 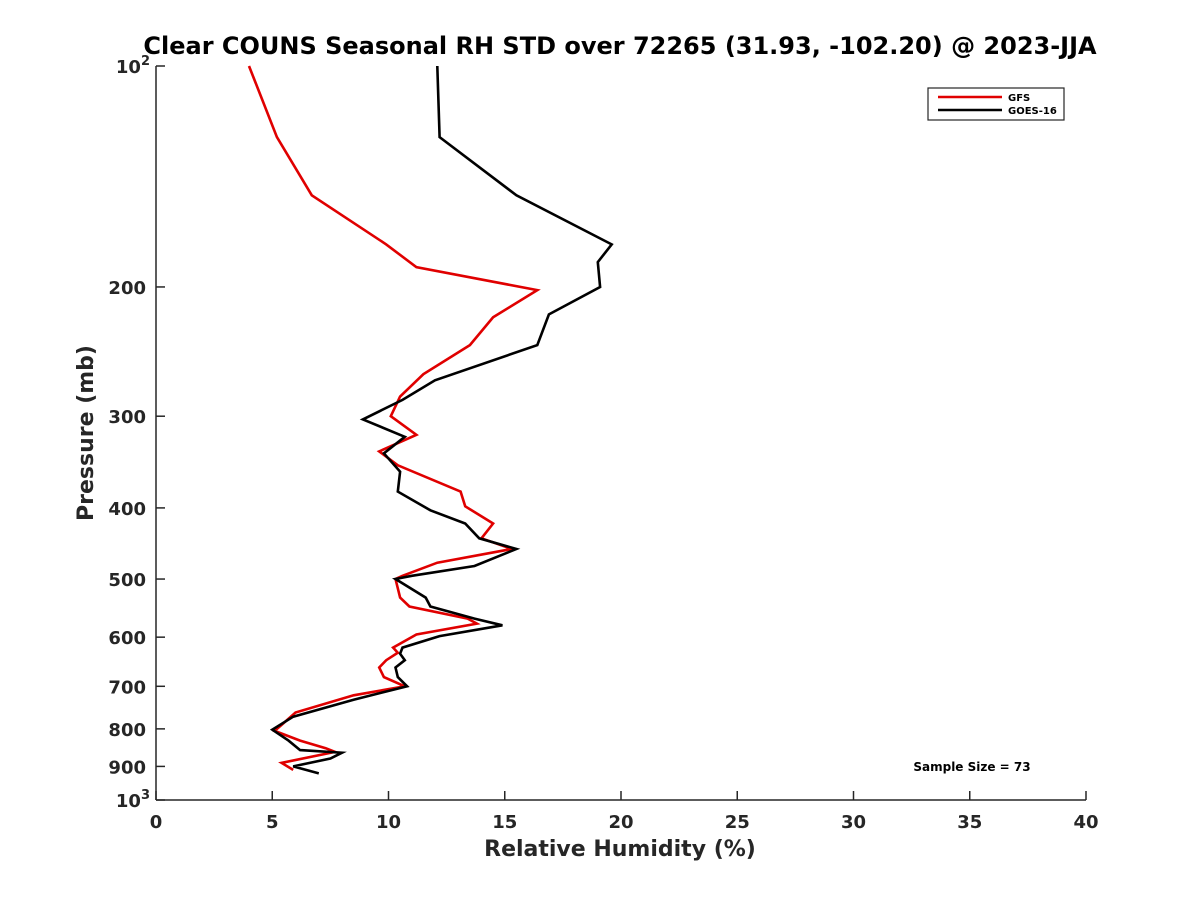 What do you see at coordinates (969, 822) in the screenshot?
I see `x-tick-label: 35` at bounding box center [969, 822].